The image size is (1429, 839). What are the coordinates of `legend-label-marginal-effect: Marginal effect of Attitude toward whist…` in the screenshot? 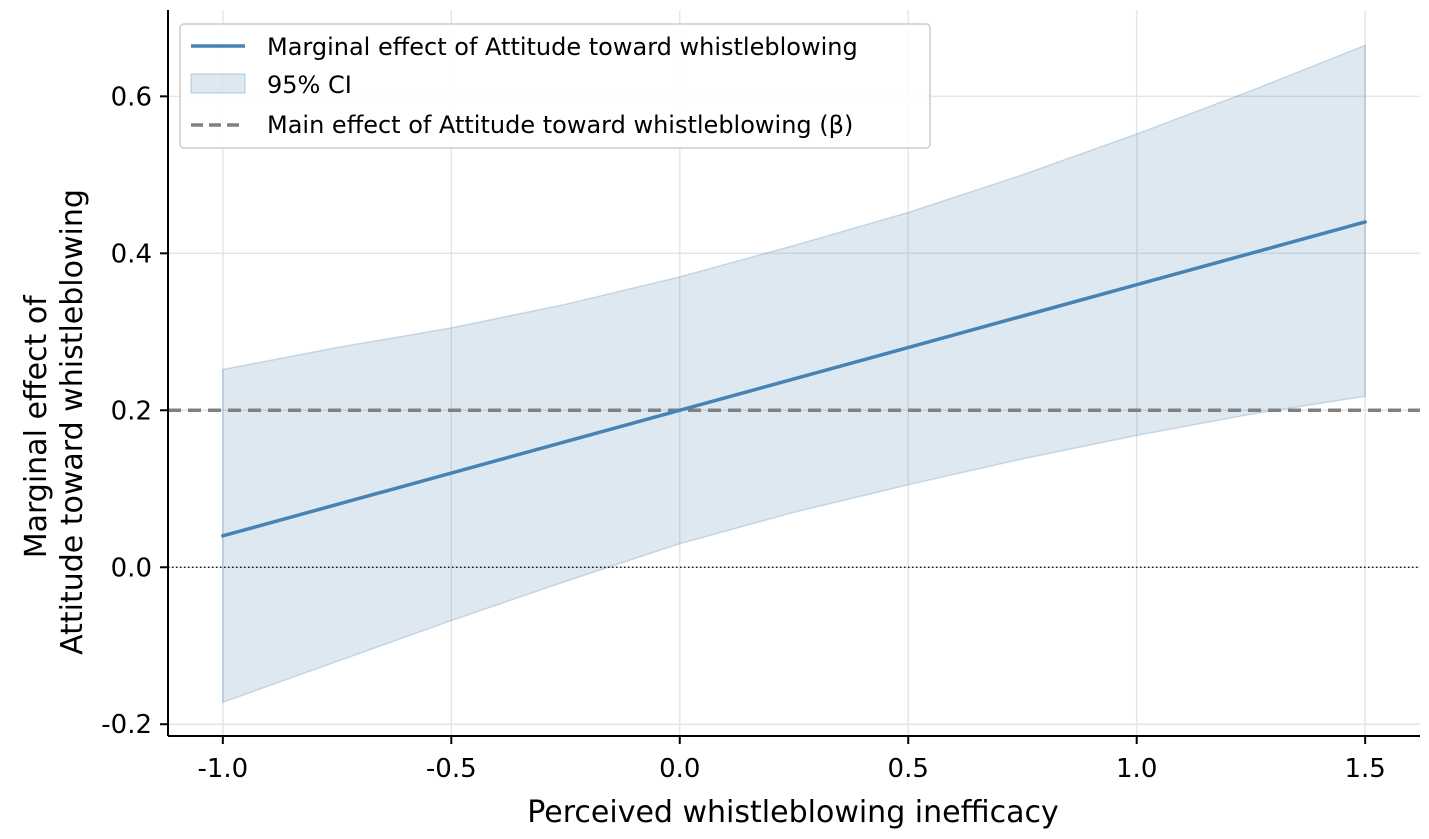 It's located at (562, 47).